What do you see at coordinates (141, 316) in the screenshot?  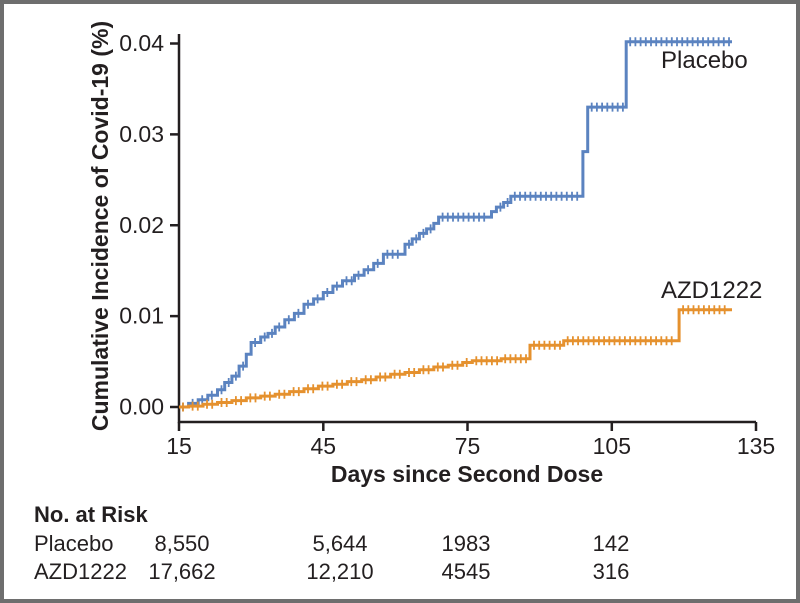 I see `y-tick-label-1: 0.01` at bounding box center [141, 316].